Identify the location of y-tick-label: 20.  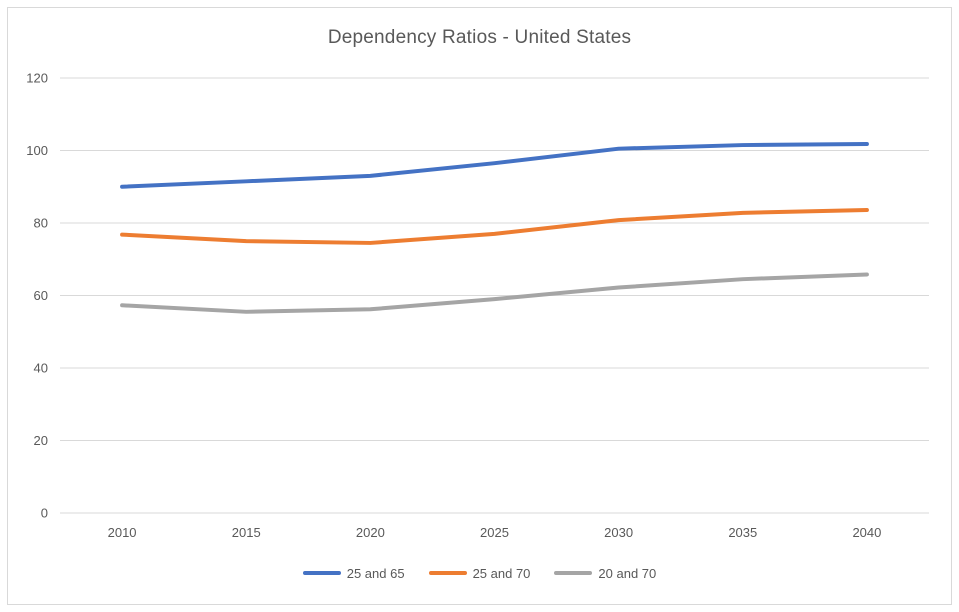
(41, 440).